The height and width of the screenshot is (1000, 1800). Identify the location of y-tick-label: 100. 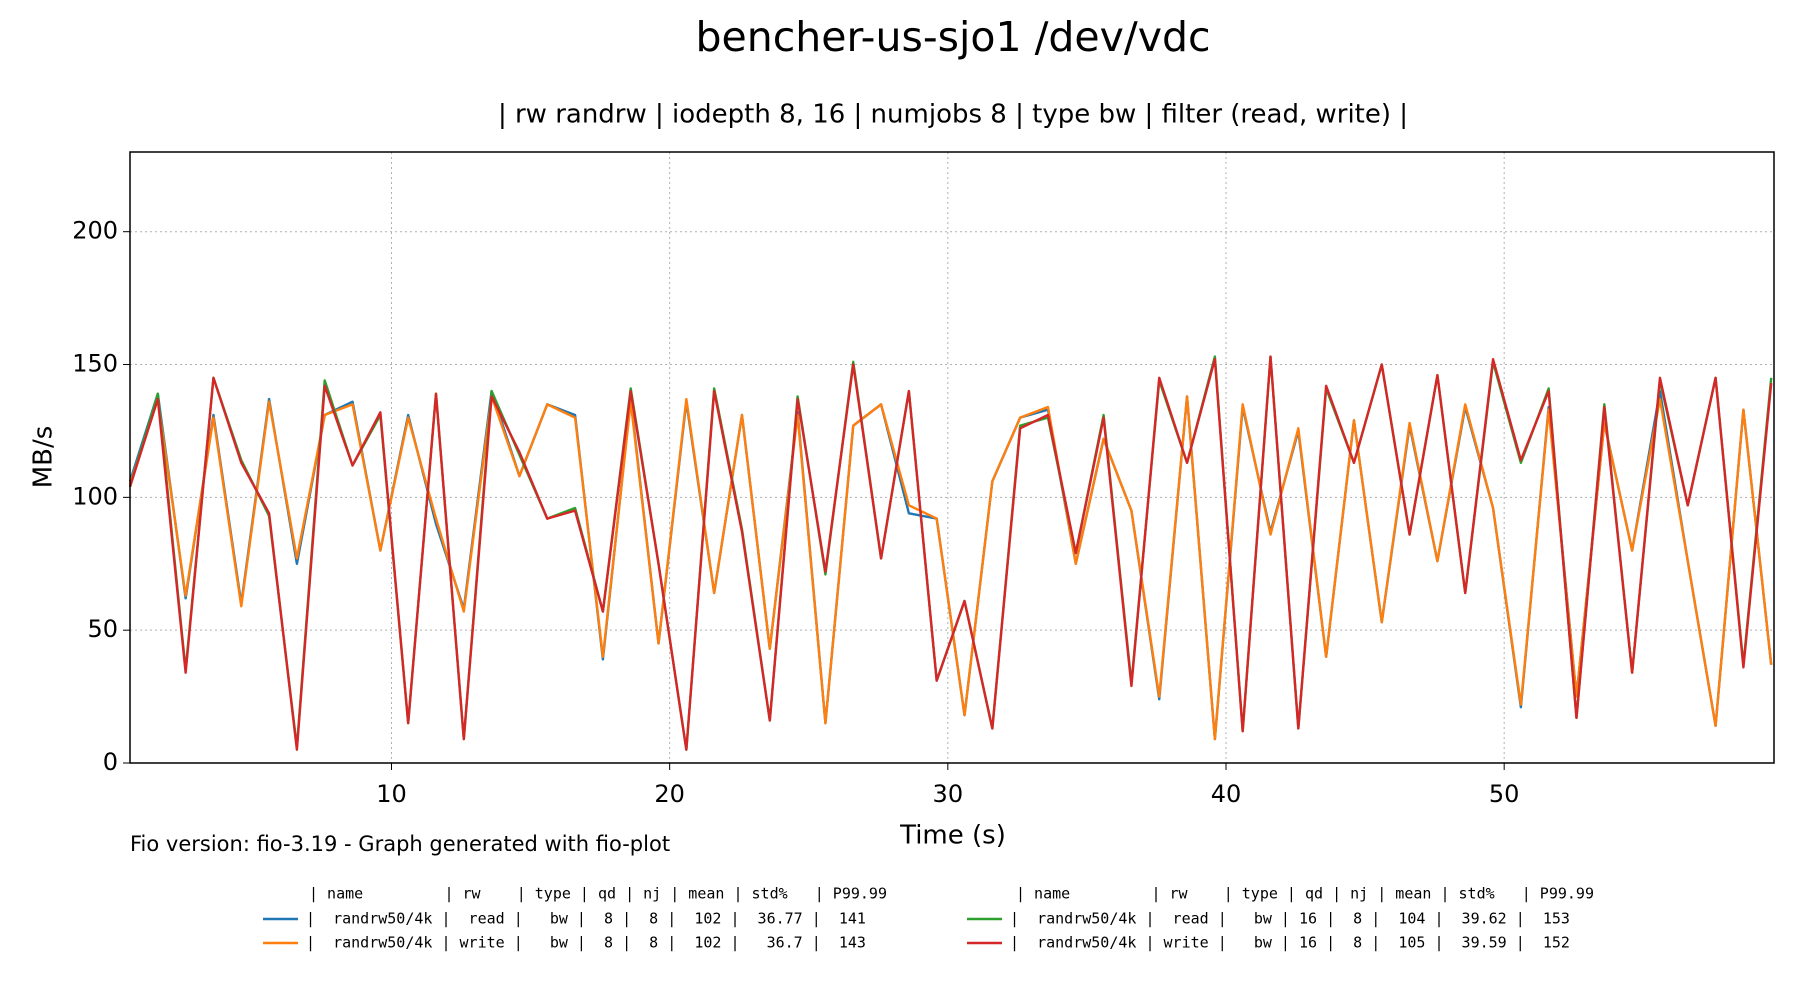
(95, 496).